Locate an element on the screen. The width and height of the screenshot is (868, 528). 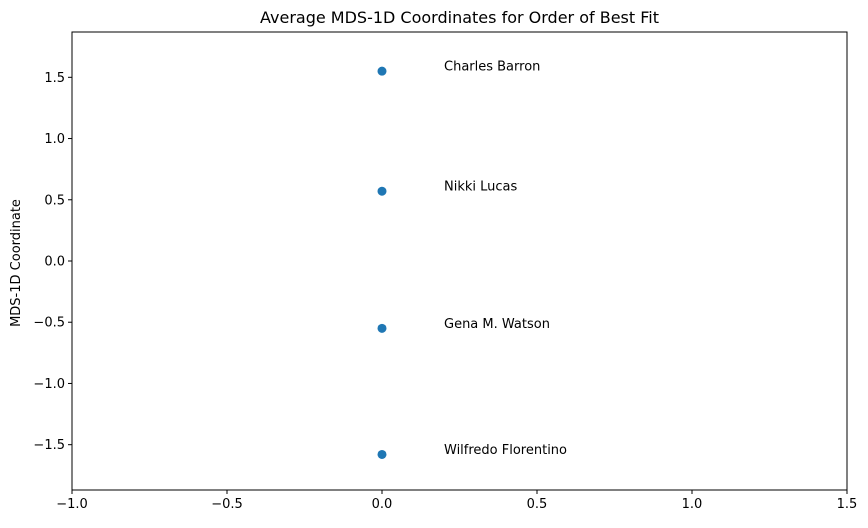
y-tick-label: 0.5 is located at coordinates (54, 200).